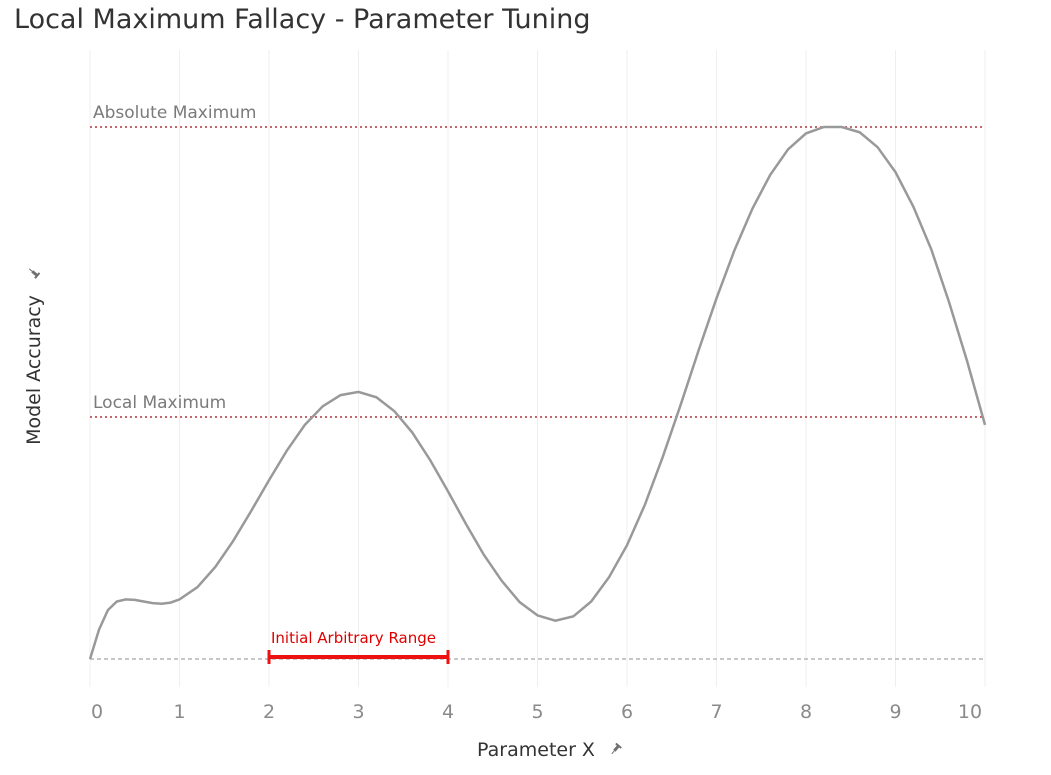  What do you see at coordinates (627, 712) in the screenshot?
I see `x-tick-label: 6` at bounding box center [627, 712].